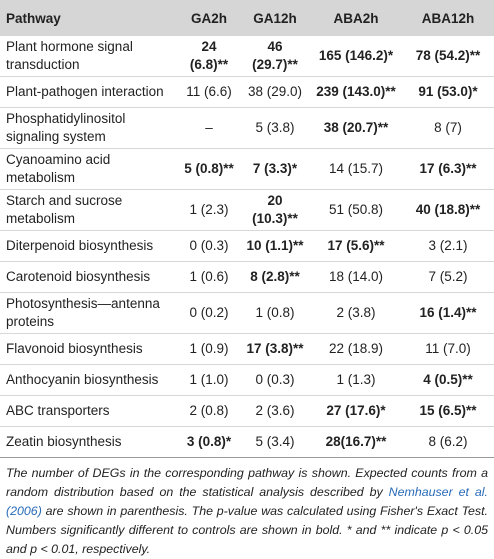 The width and height of the screenshot is (494, 559). Describe the element at coordinates (275, 246) in the screenshot. I see `value-cell: 10 (1.1)**` at that location.